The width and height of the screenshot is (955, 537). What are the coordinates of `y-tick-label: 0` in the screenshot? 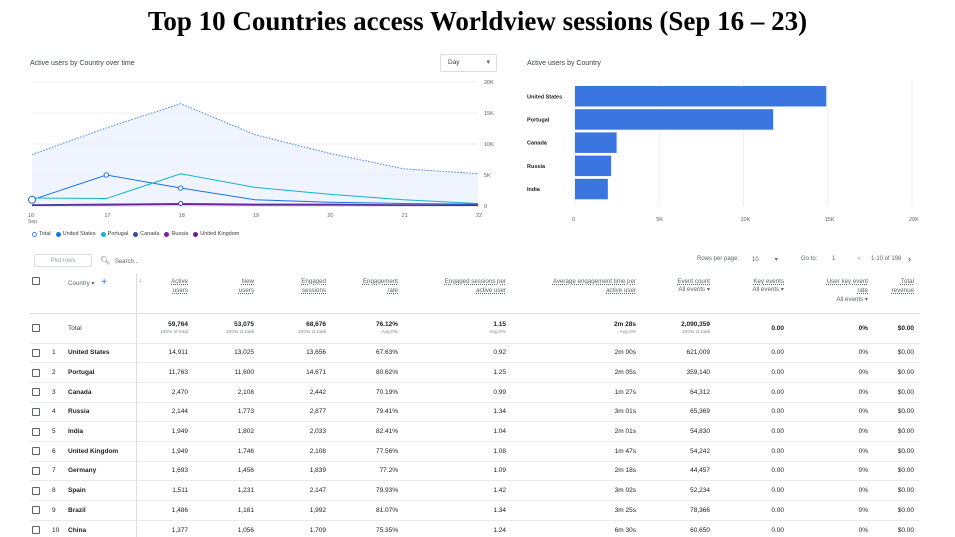 It's located at (485, 207).